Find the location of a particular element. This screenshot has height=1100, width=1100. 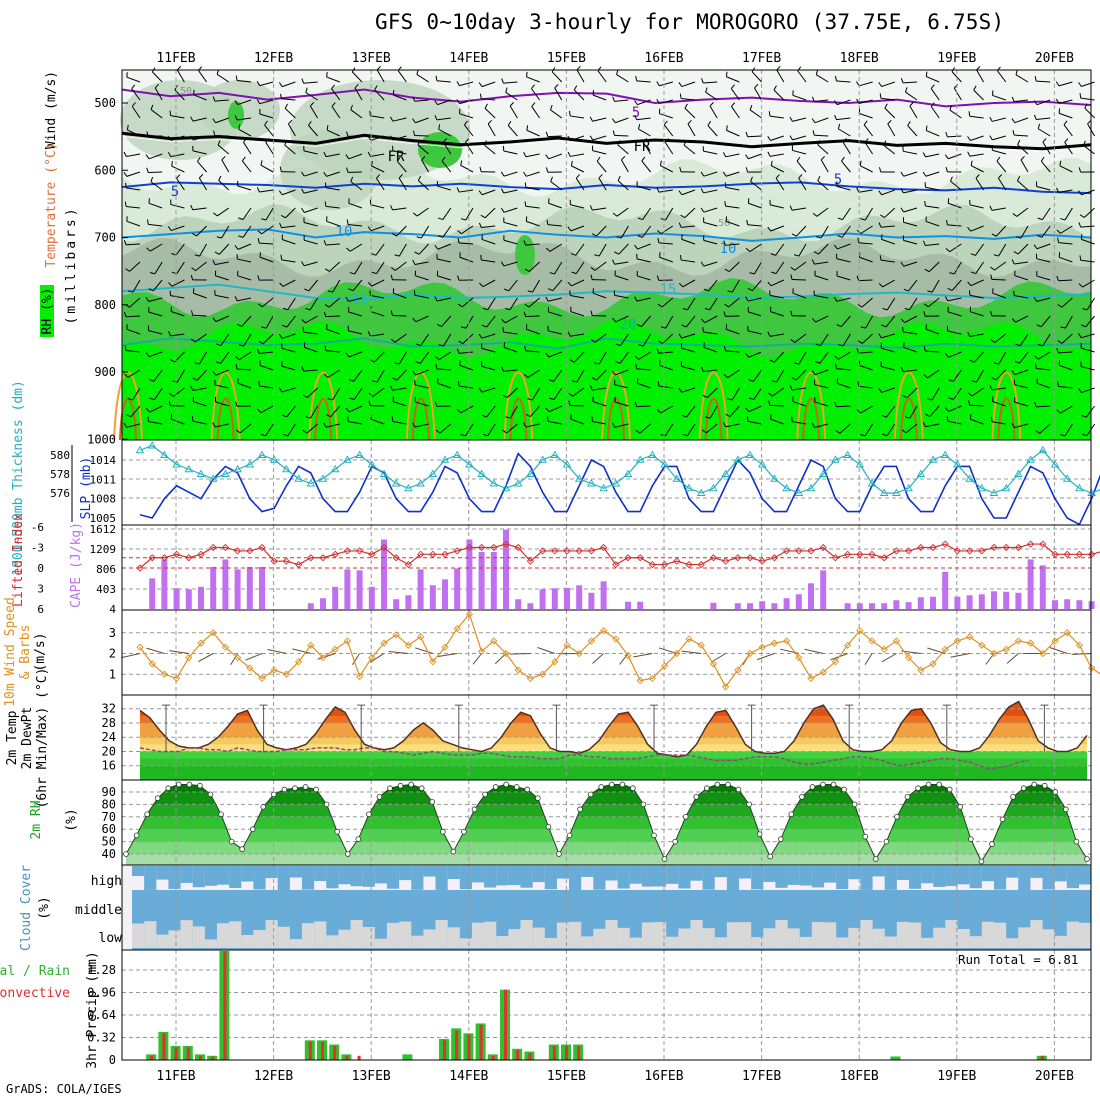

temp-band-low is located at coordinates (613, 772).